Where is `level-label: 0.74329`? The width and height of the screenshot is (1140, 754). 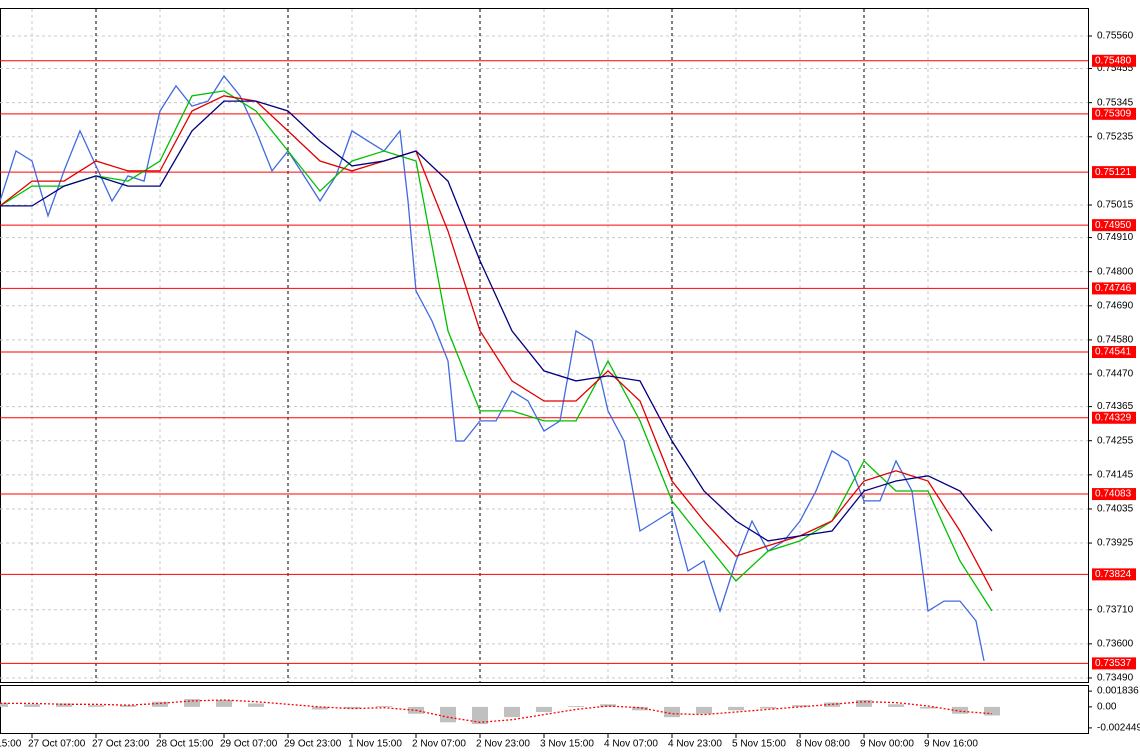 level-label: 0.74329 is located at coordinates (1113, 417).